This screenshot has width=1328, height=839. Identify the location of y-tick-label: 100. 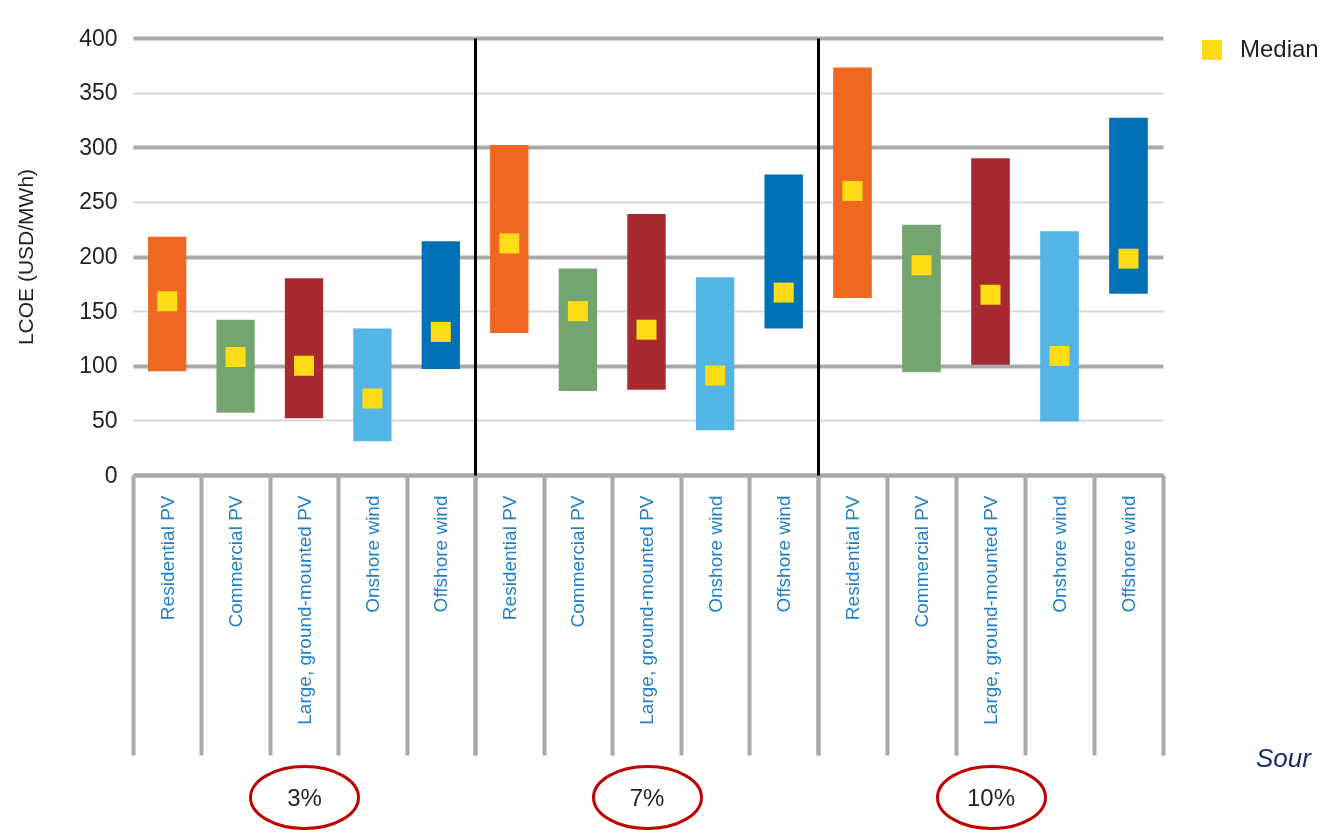
(98, 365).